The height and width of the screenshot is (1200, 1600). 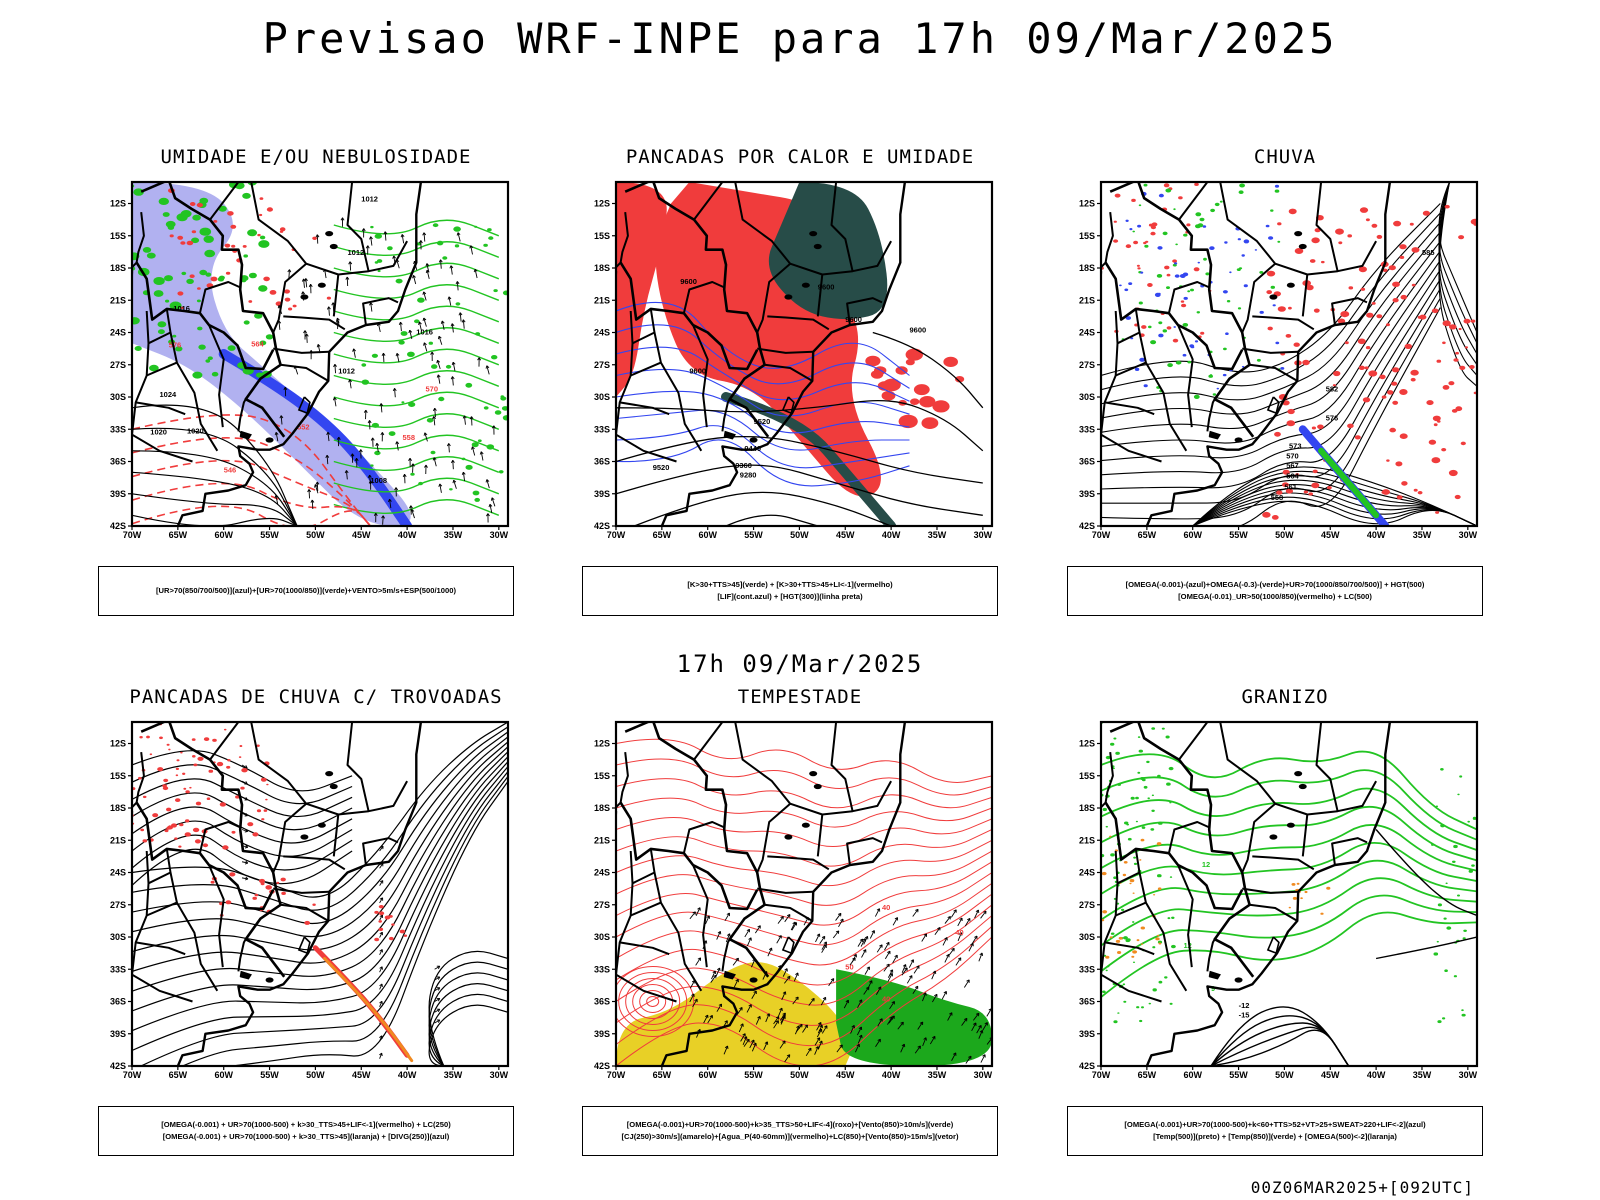 I want to click on contour-label: 1016, so click(x=181, y=308).